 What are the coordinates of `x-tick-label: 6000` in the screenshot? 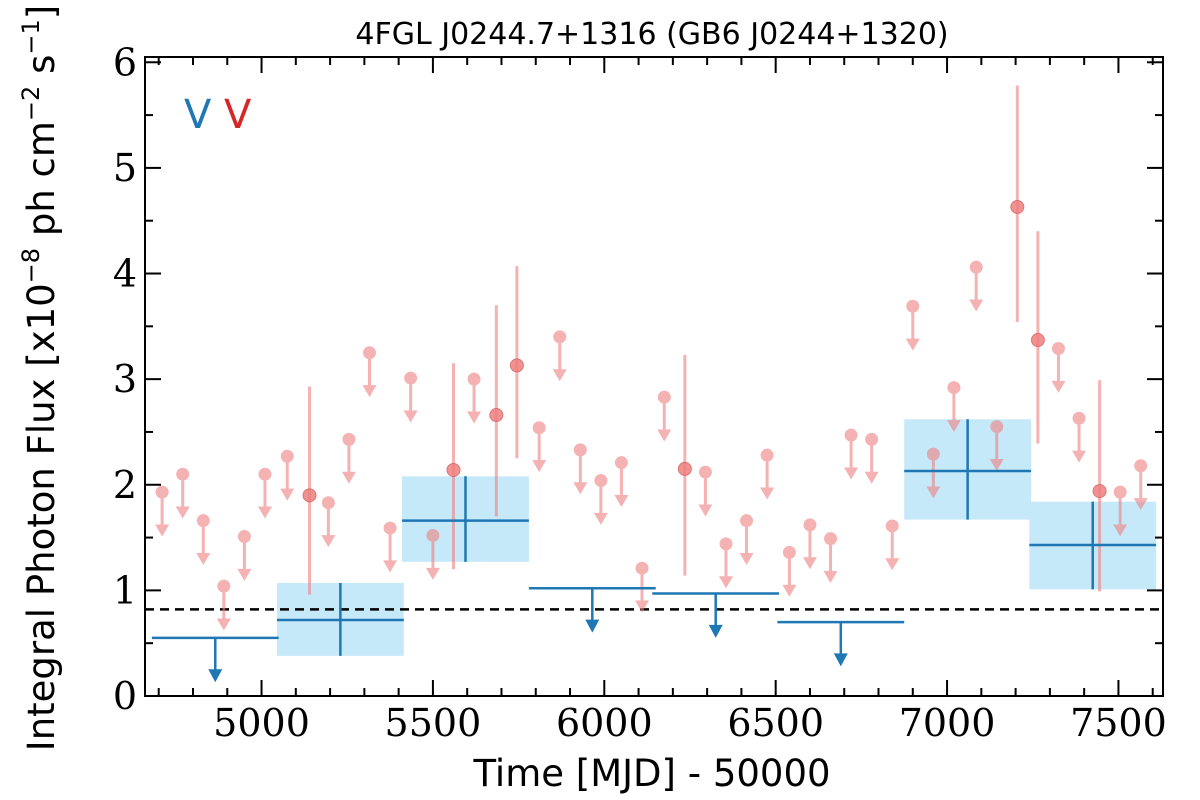 It's located at (604, 723).